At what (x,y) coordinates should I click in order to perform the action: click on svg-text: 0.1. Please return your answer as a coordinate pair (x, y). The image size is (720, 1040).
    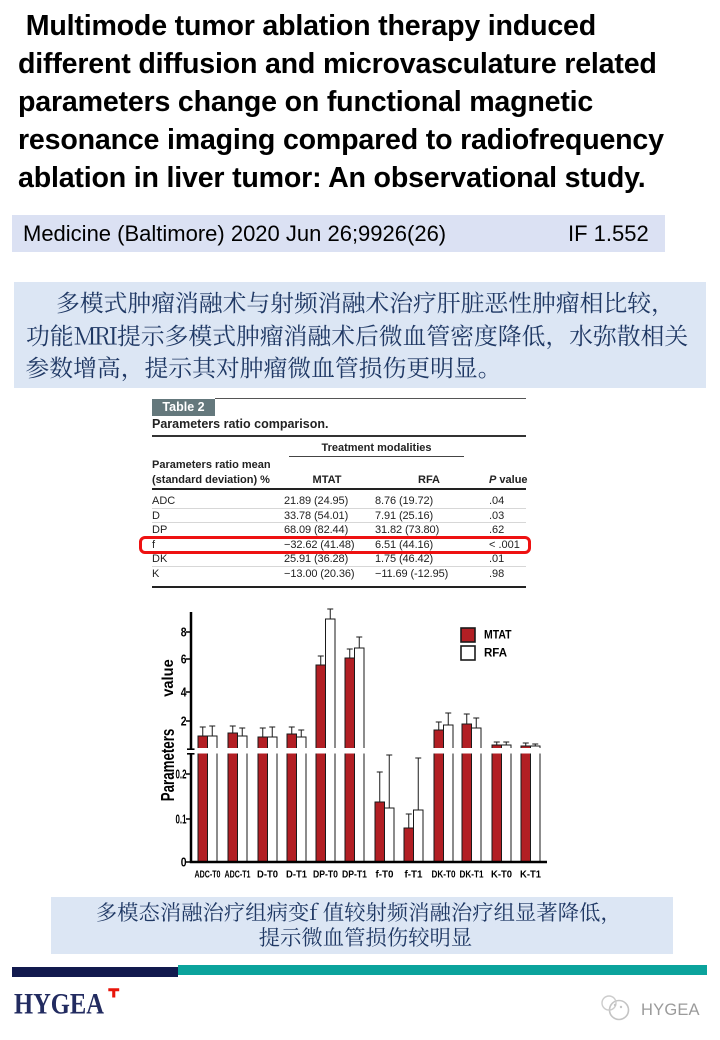
    Looking at the image, I should click on (181, 820).